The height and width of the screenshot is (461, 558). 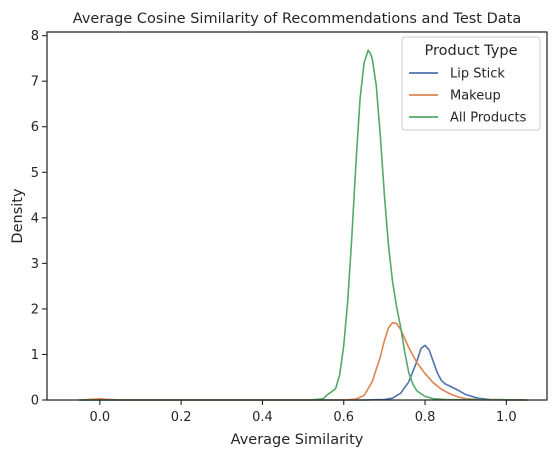 What do you see at coordinates (488, 118) in the screenshot?
I see `legend-entry-label: All Products` at bounding box center [488, 118].